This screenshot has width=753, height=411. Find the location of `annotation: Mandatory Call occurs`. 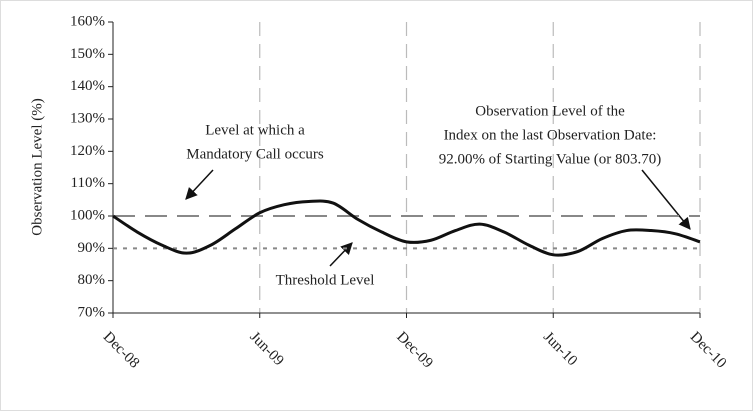

annotation: Mandatory Call occurs is located at coordinates (255, 154).